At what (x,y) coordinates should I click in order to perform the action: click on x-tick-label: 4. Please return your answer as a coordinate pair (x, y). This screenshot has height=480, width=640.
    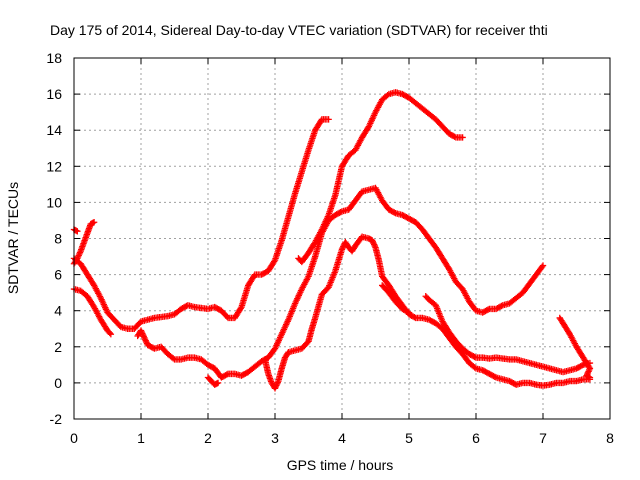
    Looking at the image, I should click on (342, 438).